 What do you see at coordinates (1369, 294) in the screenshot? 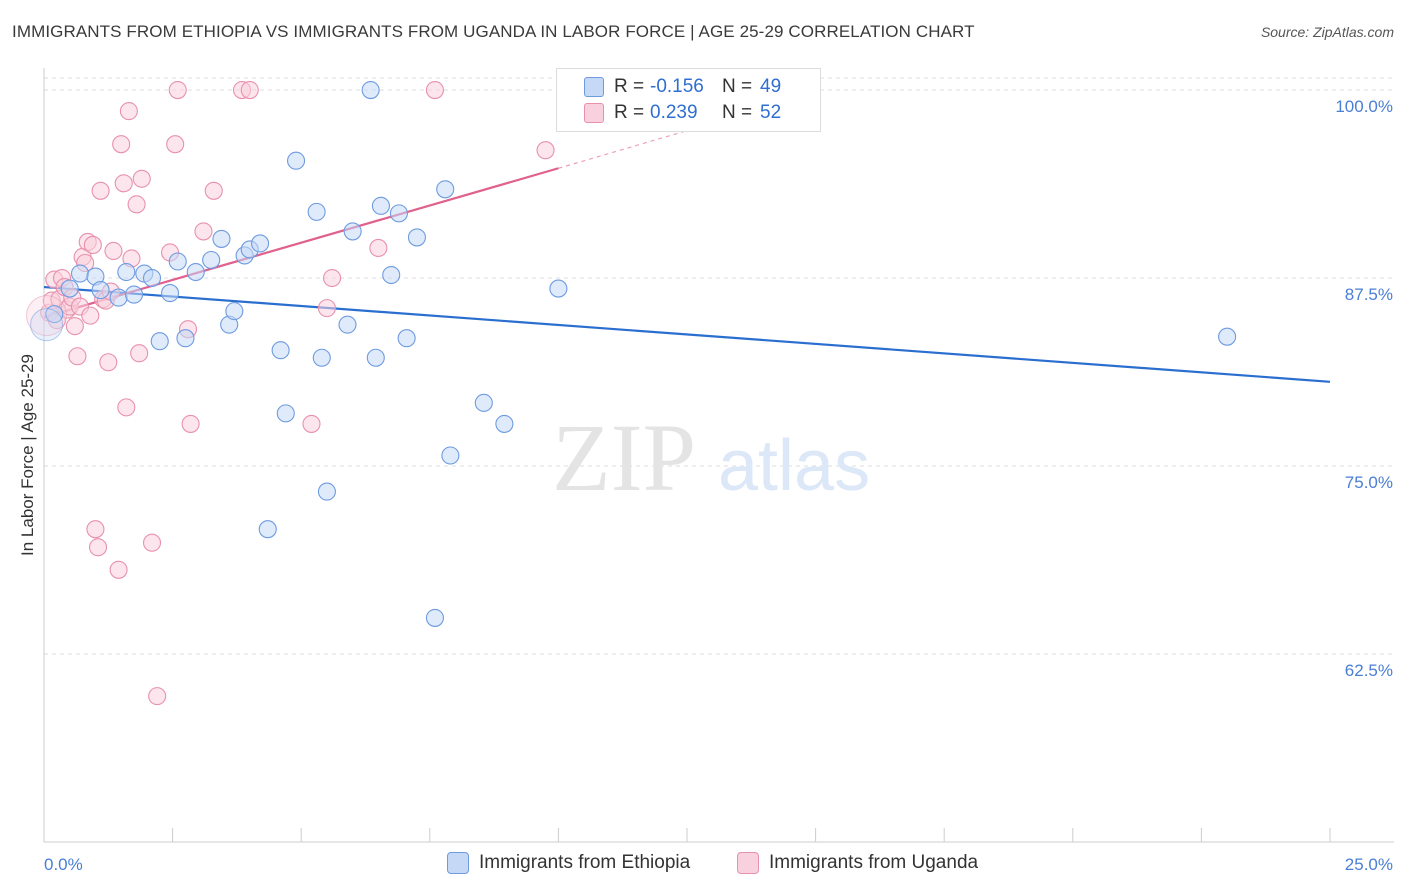
I see `y-tick-label: 87.5%` at bounding box center [1369, 294].